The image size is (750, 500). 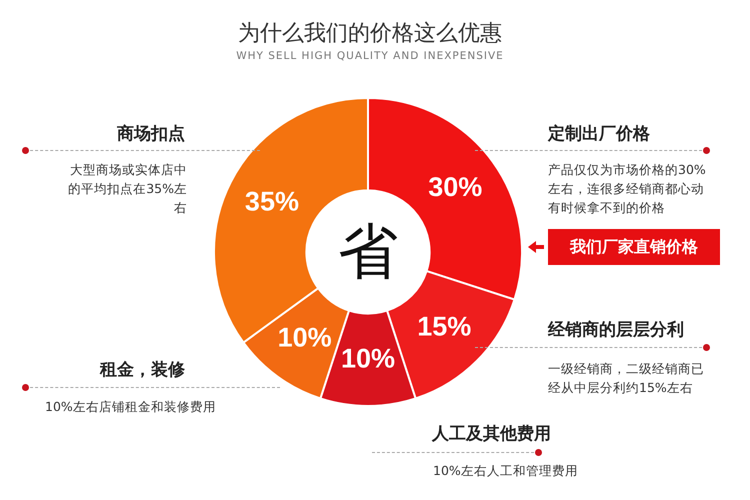 What do you see at coordinates (151, 134) in the screenshot?
I see `slice-label: 商场扣点` at bounding box center [151, 134].